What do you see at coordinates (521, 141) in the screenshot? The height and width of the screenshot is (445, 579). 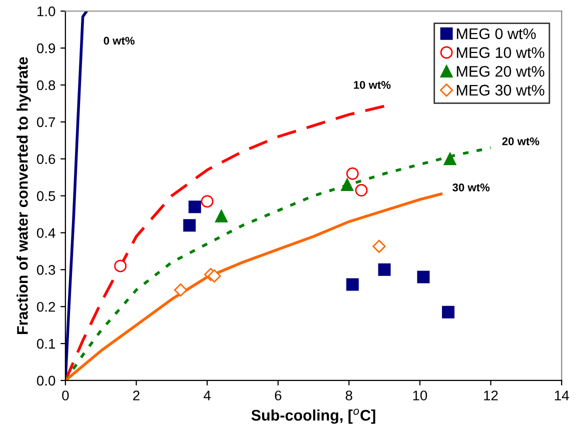 I see `series-label: 20 wt%` at bounding box center [521, 141].